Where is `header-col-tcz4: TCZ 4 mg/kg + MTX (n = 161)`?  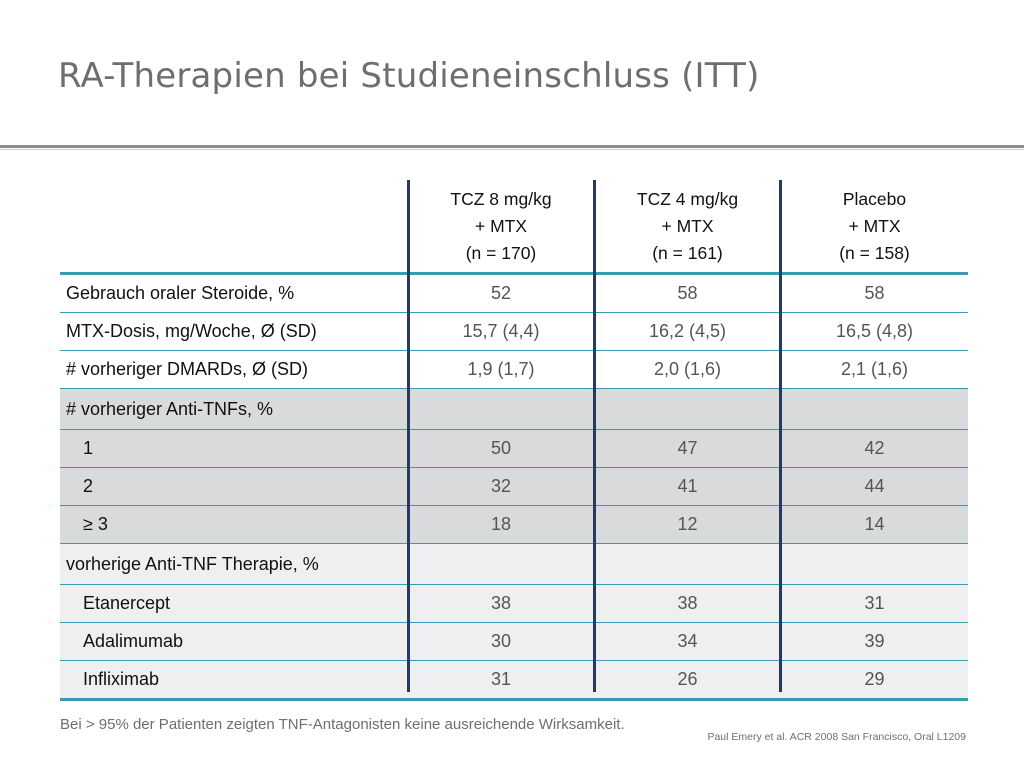 header-col-tcz4: TCZ 4 mg/kg + MTX (n = 161) is located at coordinates (687, 225).